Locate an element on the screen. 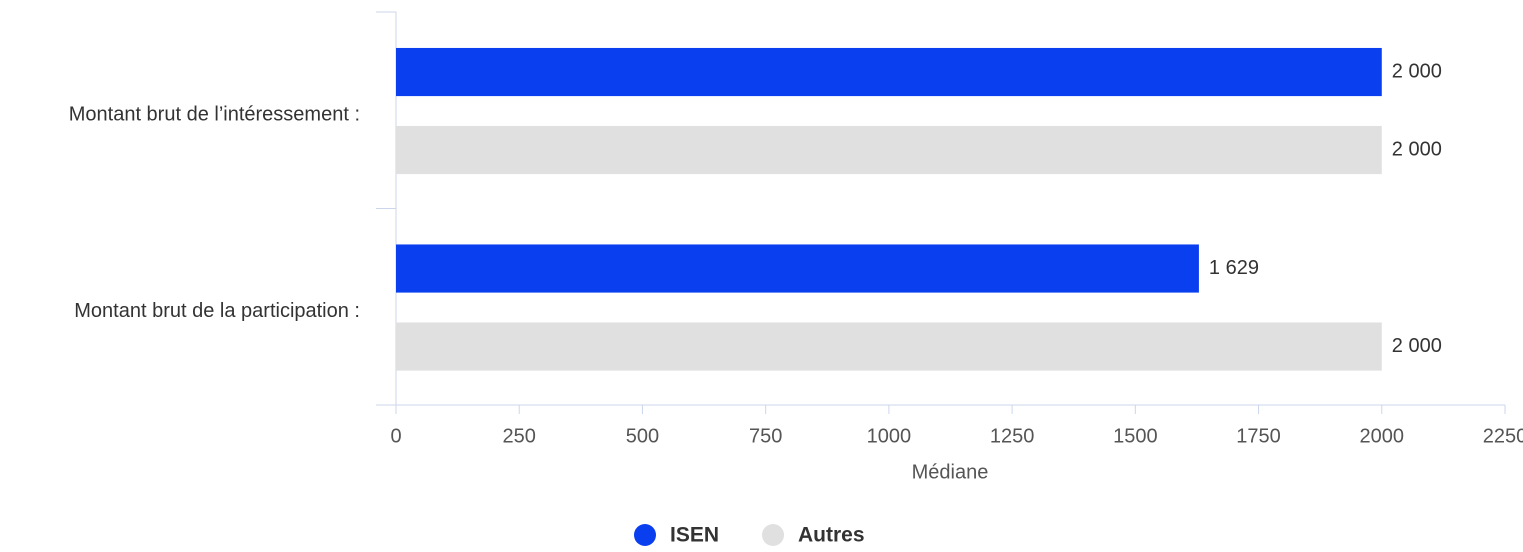 The height and width of the screenshot is (552, 1523). x-tick-label: 500 is located at coordinates (642, 436).